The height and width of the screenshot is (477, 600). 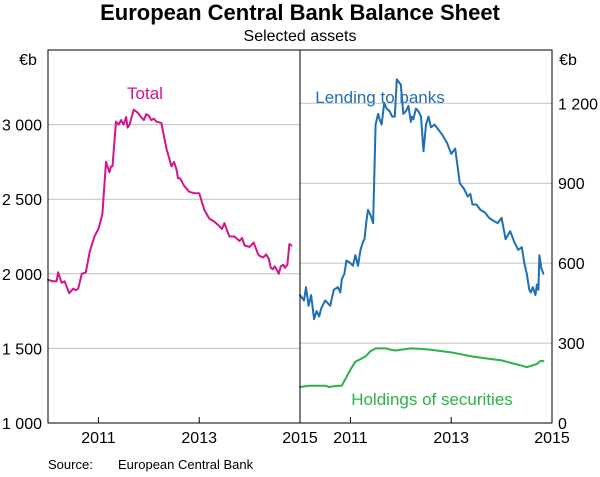 I want to click on right-y-tick-label: 0, so click(x=562, y=424).